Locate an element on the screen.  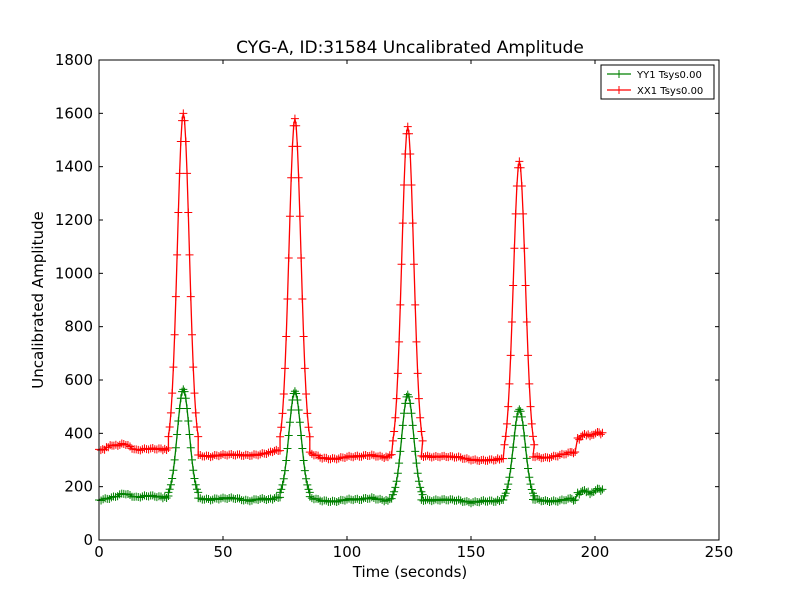
x-tick-label: 100 is located at coordinates (347, 552).